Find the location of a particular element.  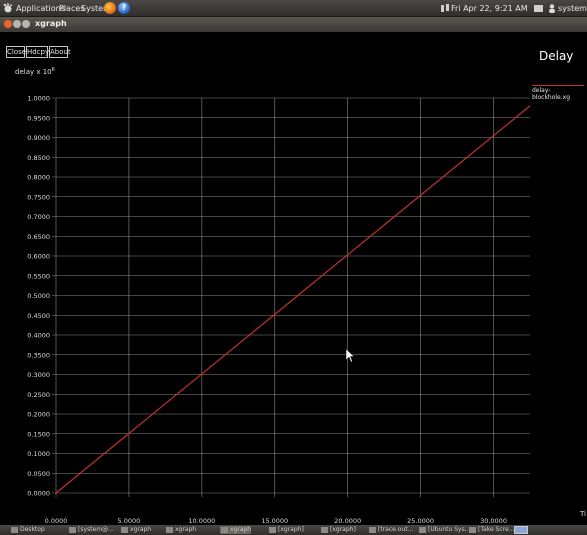

gnome-foot-icon is located at coordinates (8, 8).